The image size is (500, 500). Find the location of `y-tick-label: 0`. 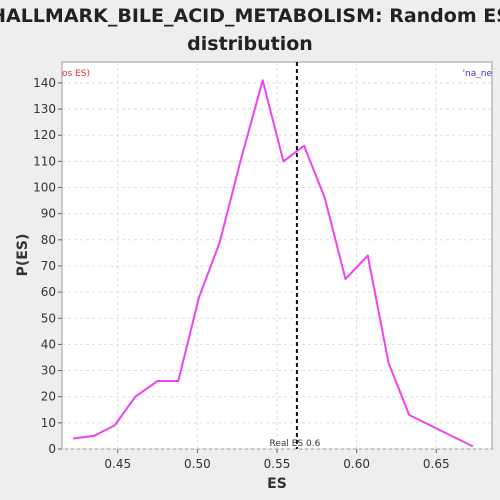

y-tick-label: 0 is located at coordinates (52, 449).